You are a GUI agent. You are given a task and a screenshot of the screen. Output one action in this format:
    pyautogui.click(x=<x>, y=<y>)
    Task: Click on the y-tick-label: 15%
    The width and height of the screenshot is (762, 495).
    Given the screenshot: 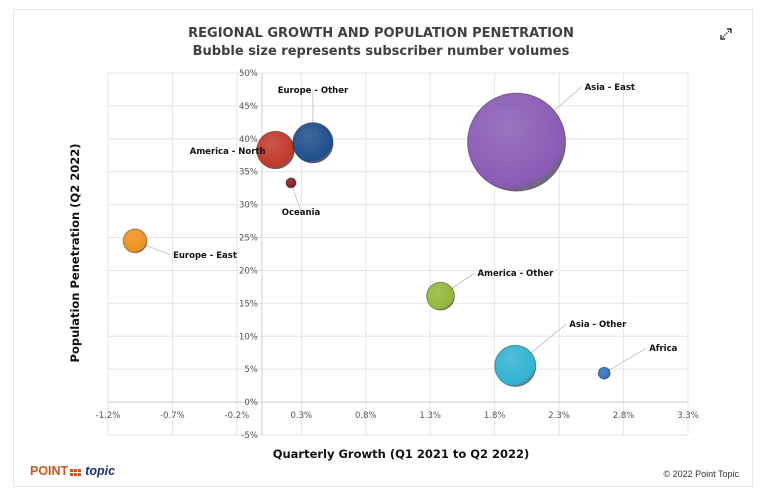 What is the action you would take?
    pyautogui.click(x=248, y=304)
    